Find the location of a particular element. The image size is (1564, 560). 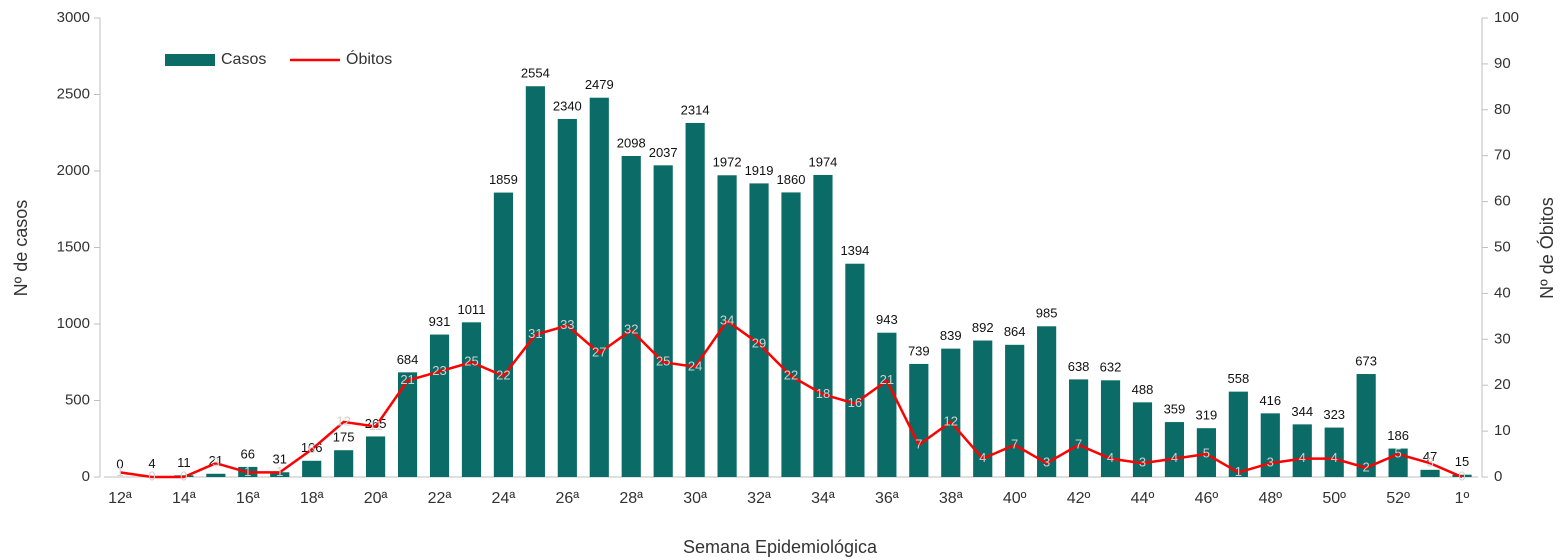

y2-tick-label: 50 is located at coordinates (1502, 246).